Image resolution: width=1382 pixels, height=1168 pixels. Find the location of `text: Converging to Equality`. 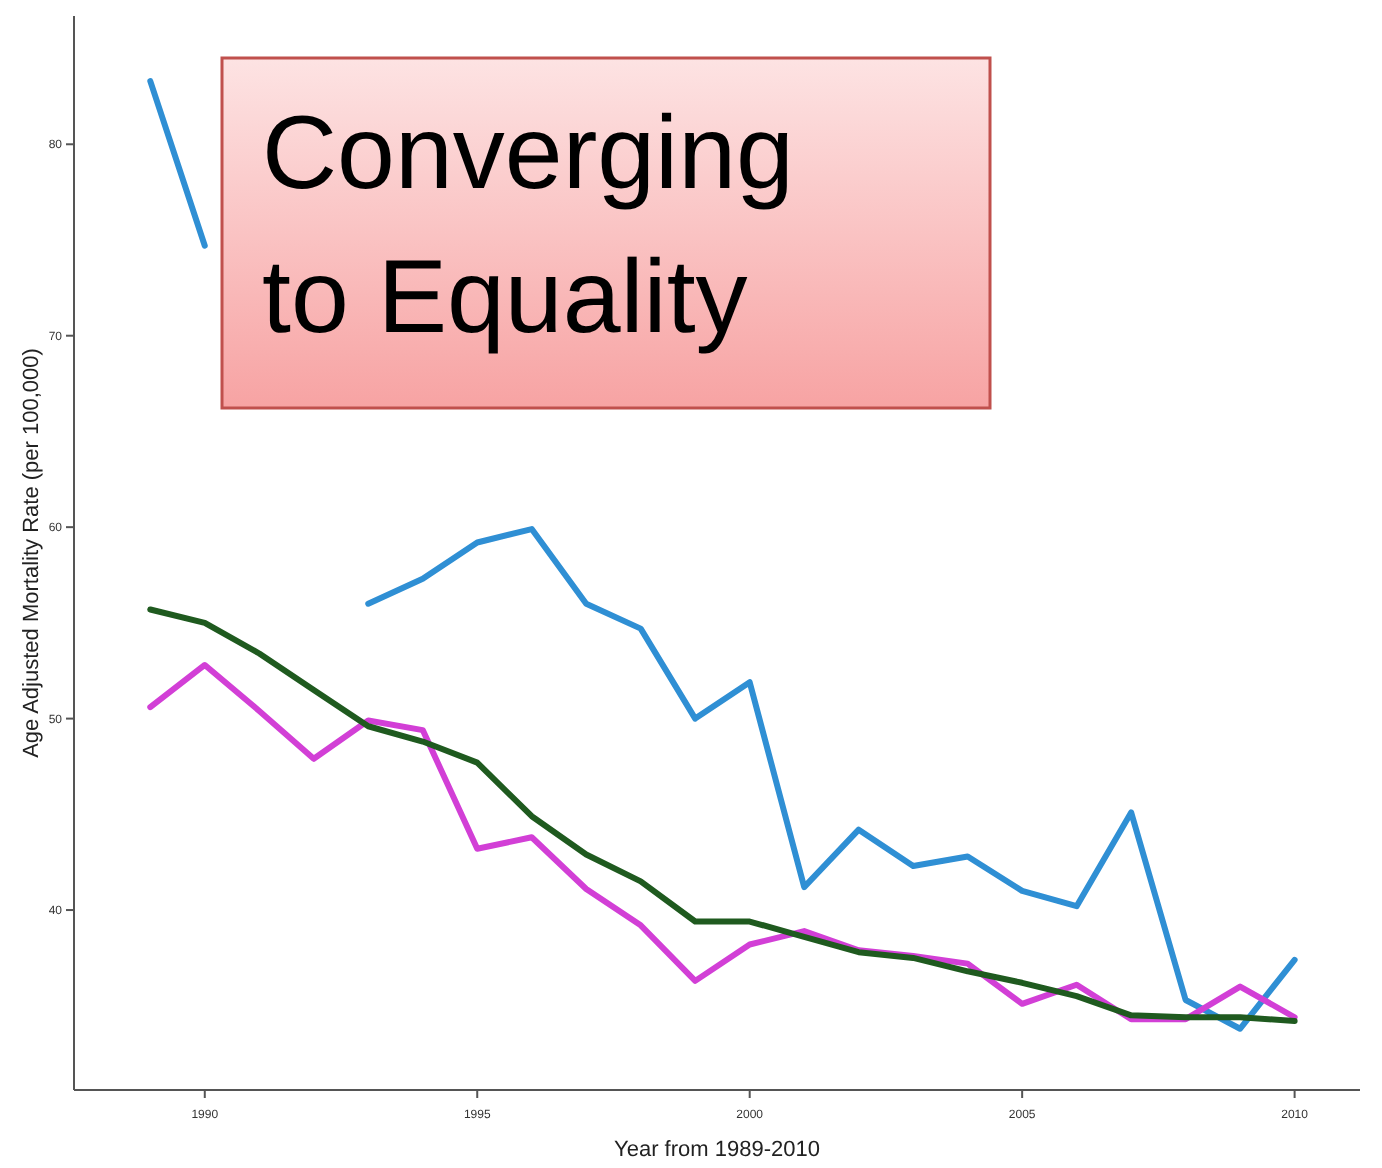

text: Converging to Equality is located at coordinates (528, 227).